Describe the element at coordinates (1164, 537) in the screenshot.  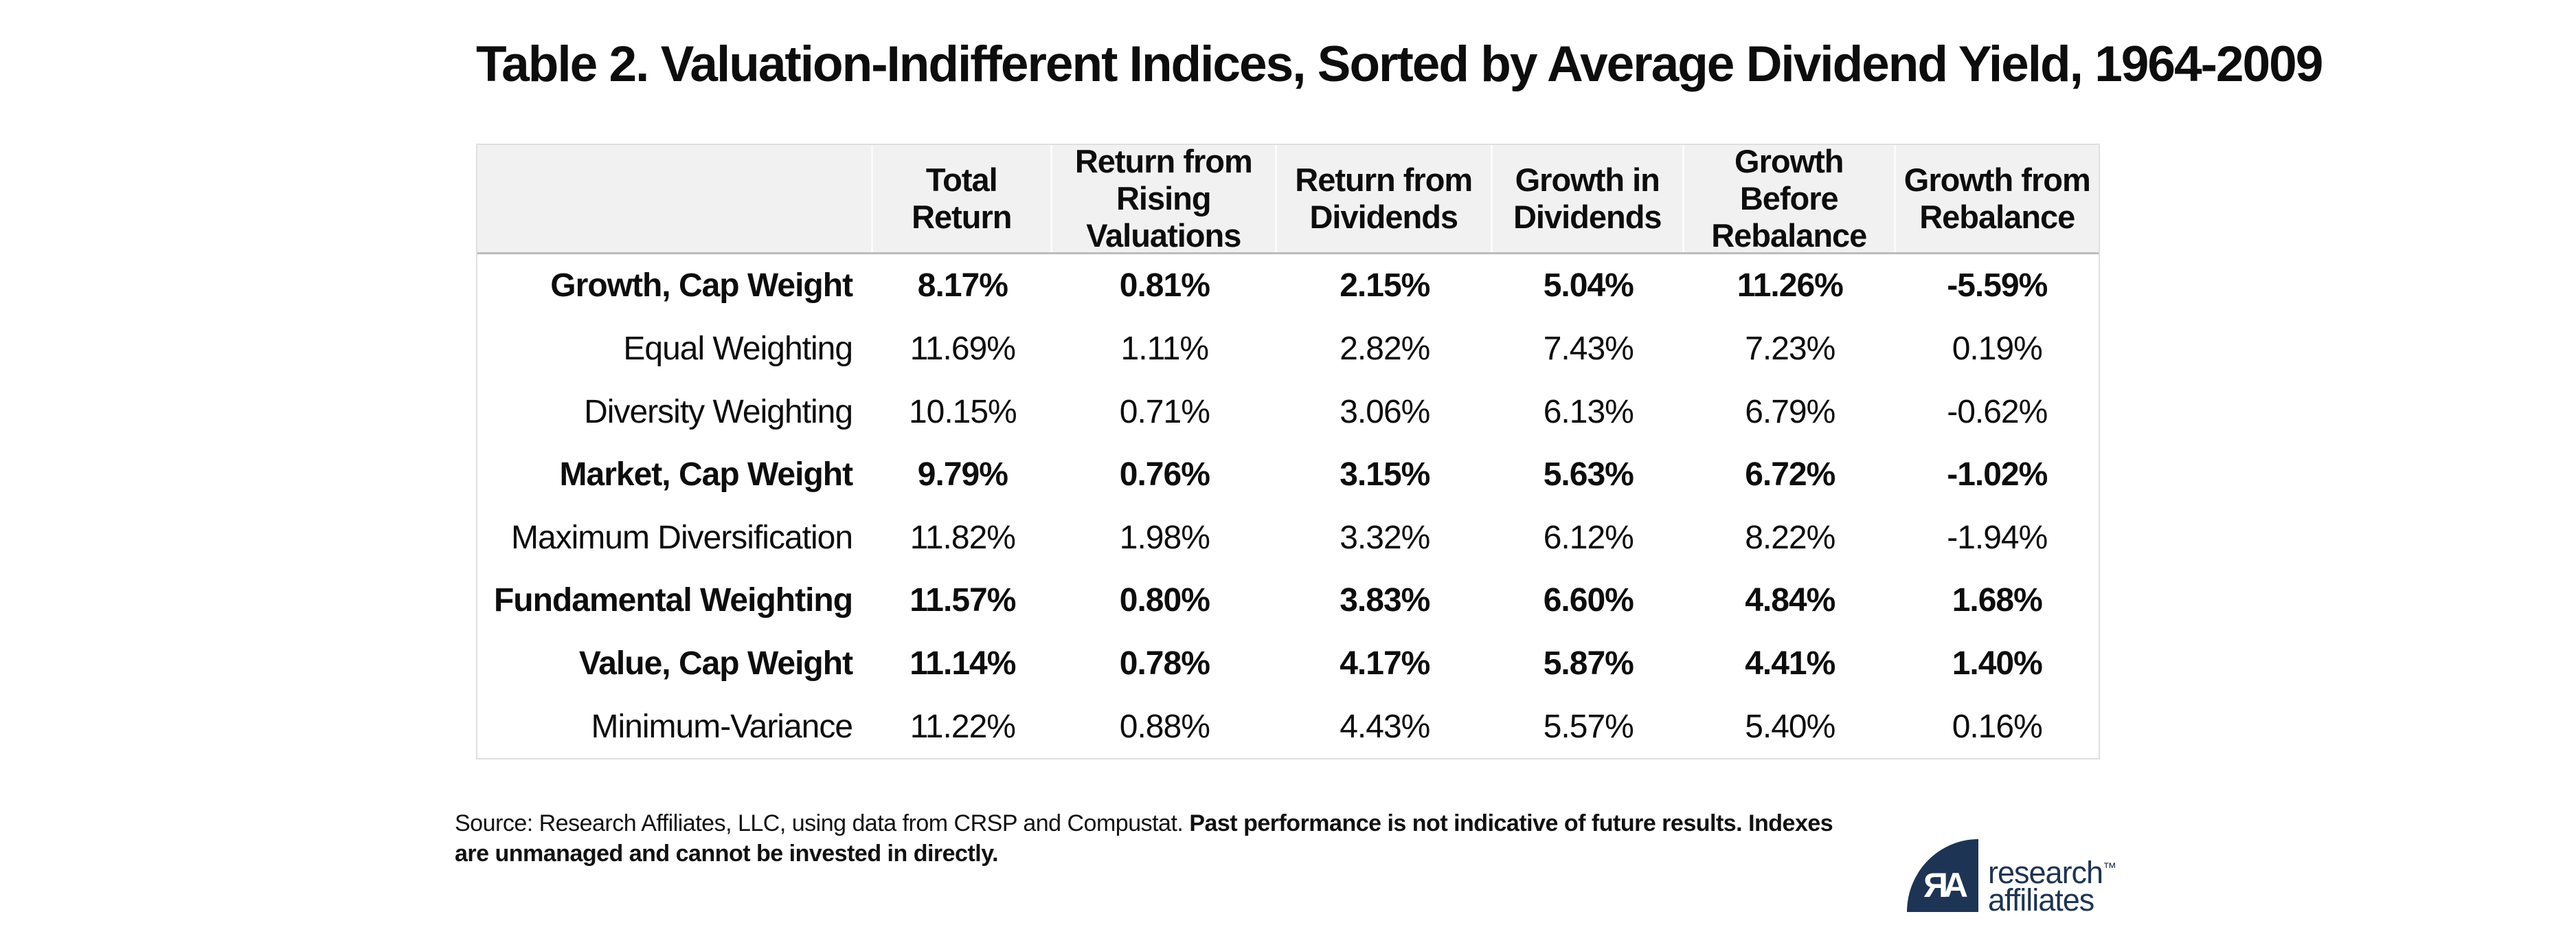
I see `value-cell: 1.98%` at that location.